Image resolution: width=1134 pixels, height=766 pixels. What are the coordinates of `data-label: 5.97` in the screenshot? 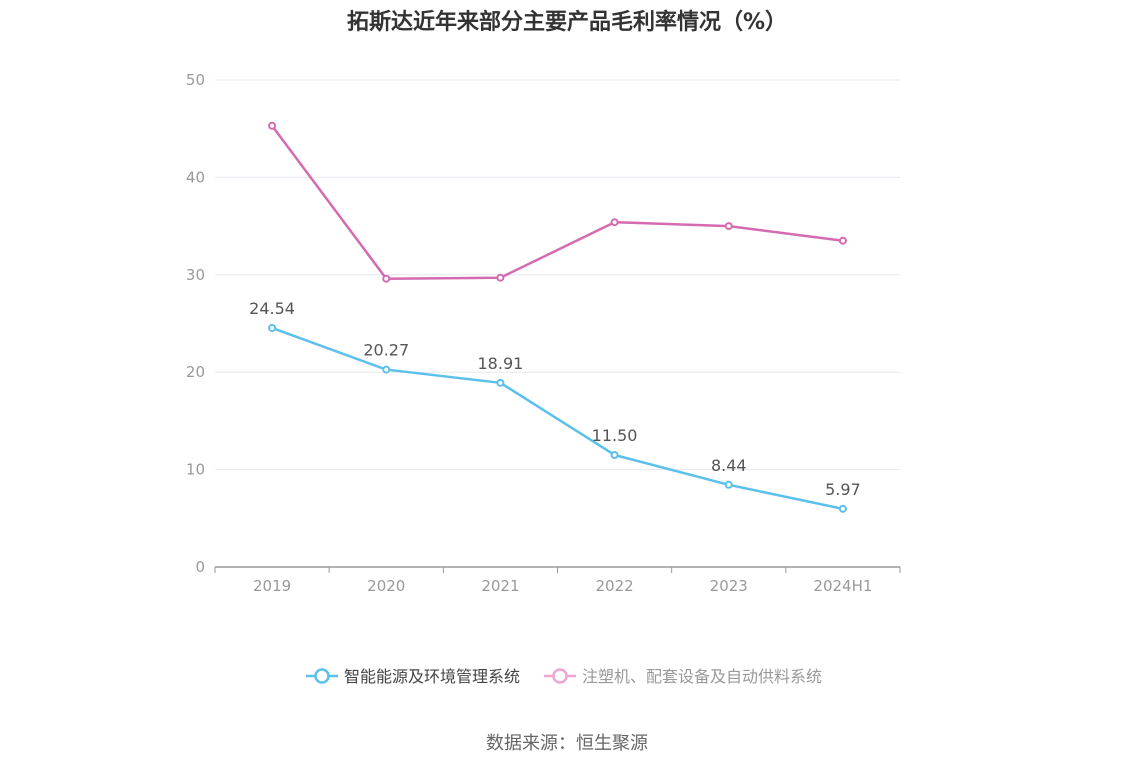 It's located at (843, 489).